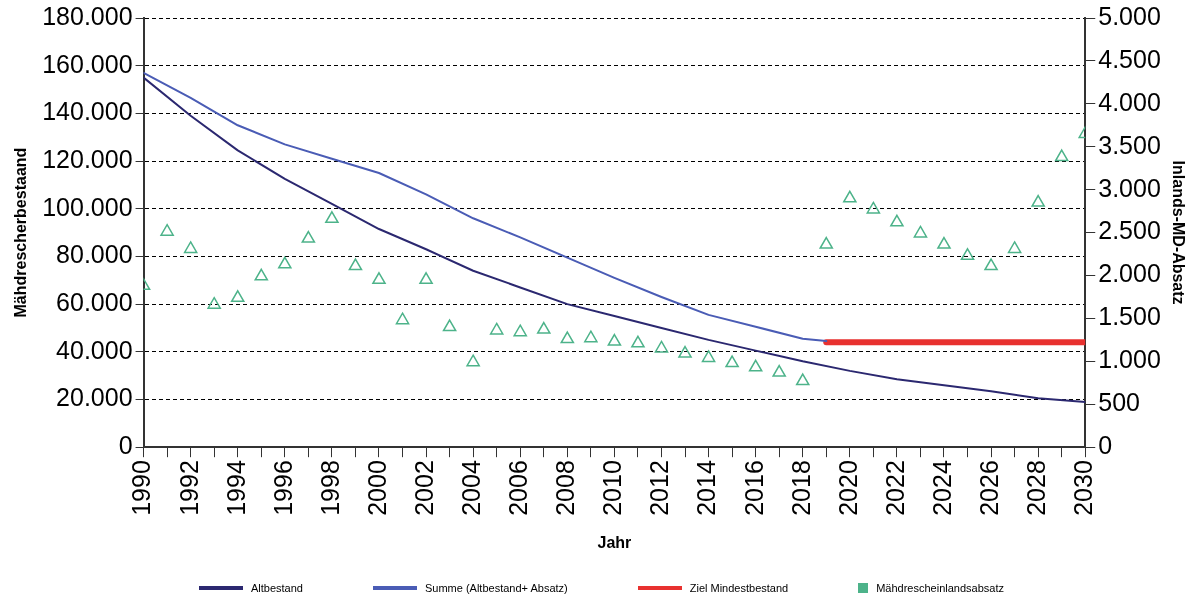 The height and width of the screenshot is (603, 1203). Describe the element at coordinates (941, 488) in the screenshot. I see `x-tick-label: 2024` at that location.